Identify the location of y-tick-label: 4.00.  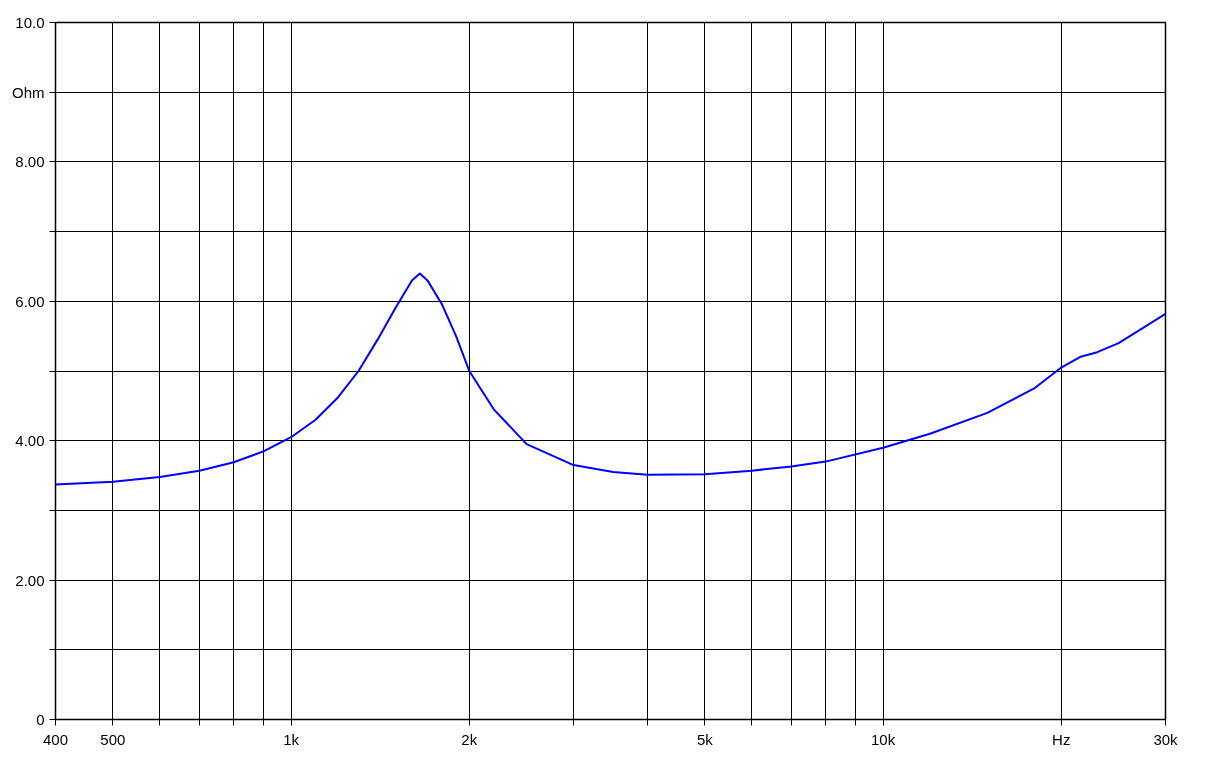
(30, 441).